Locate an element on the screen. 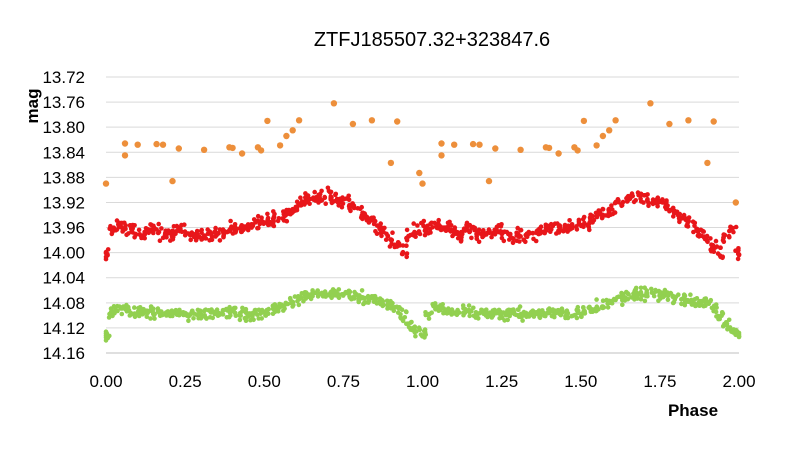  y-tick-label: 13.80 is located at coordinates (63, 127).